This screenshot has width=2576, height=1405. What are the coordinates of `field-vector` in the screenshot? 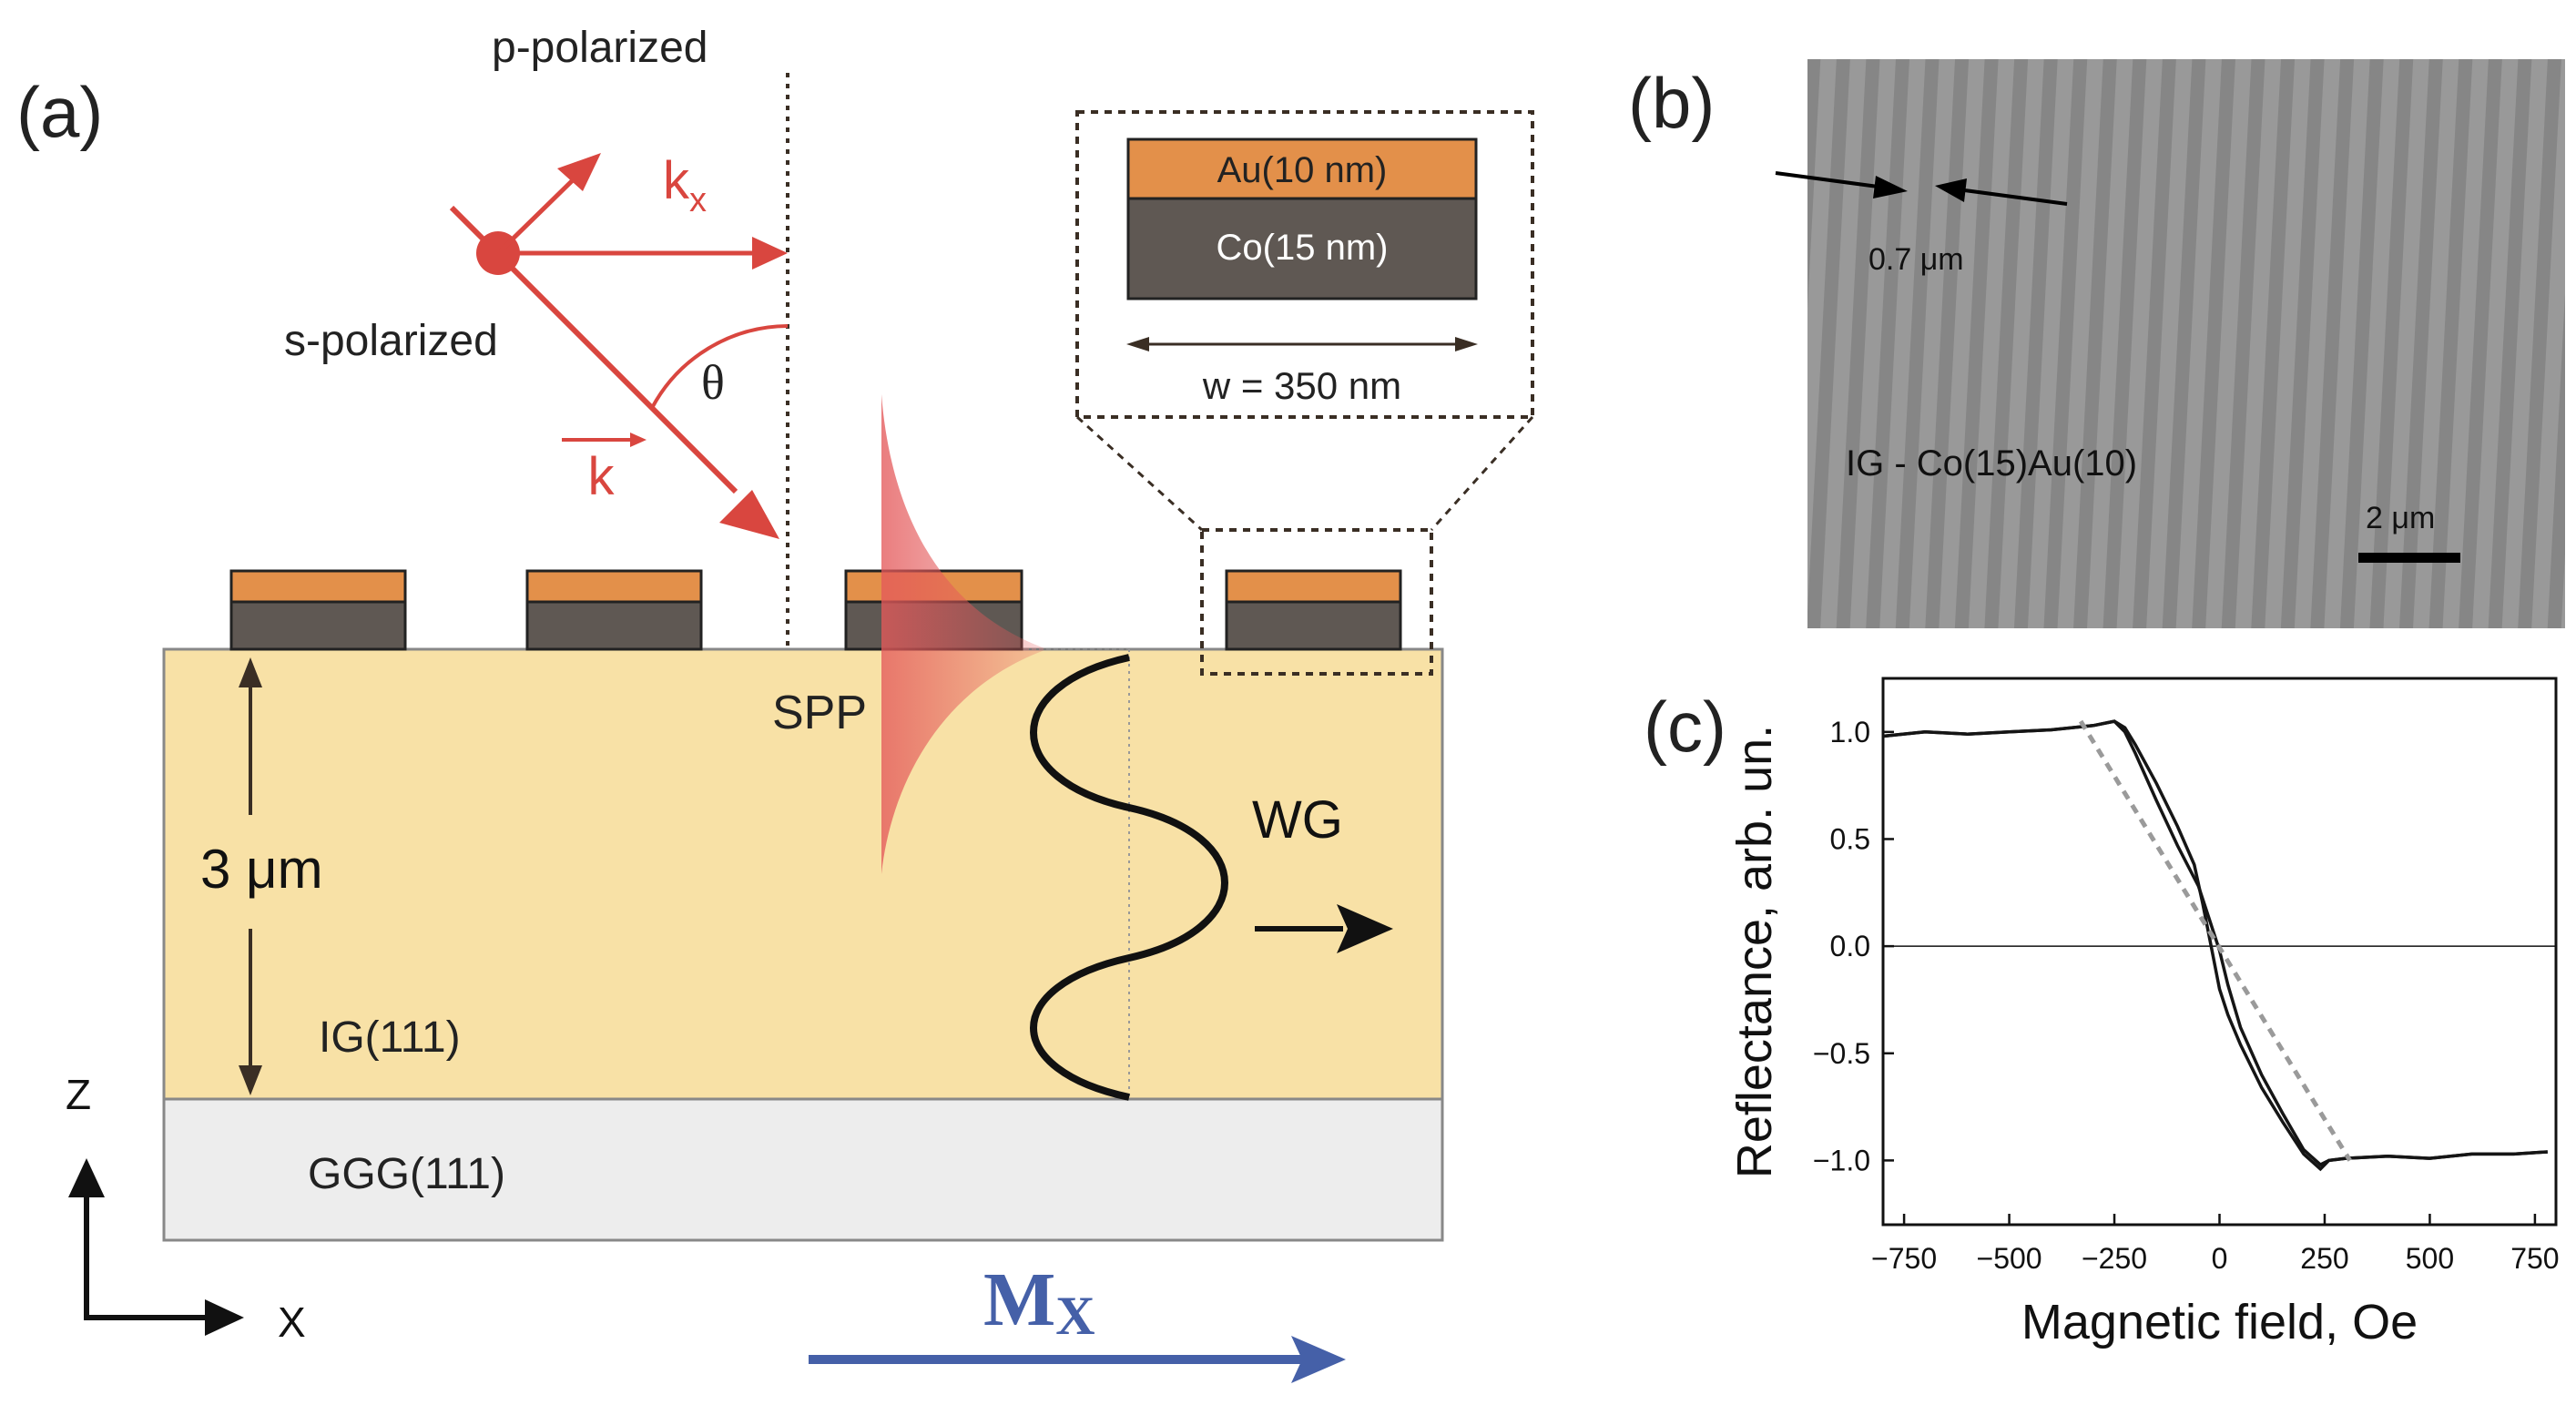 It's located at (538, 214).